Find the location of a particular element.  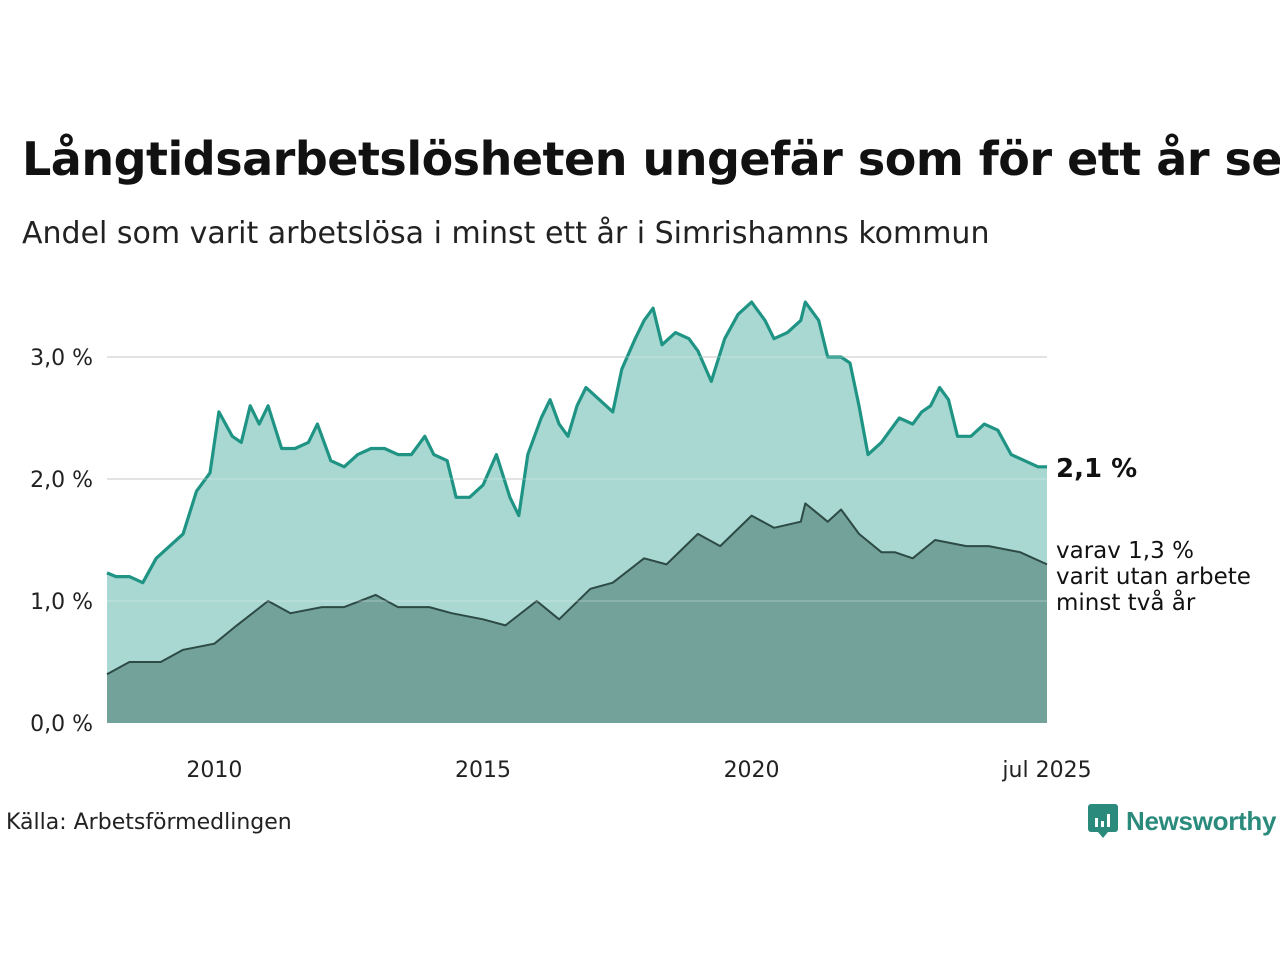

two-years-end-label: minst två år is located at coordinates (1126, 602).